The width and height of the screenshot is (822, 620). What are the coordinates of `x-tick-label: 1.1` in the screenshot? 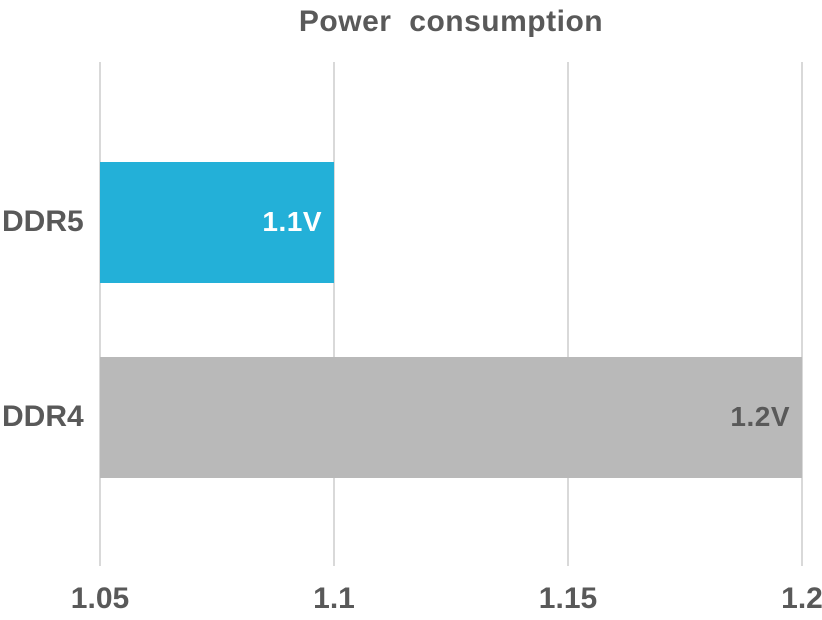 It's located at (334, 598).